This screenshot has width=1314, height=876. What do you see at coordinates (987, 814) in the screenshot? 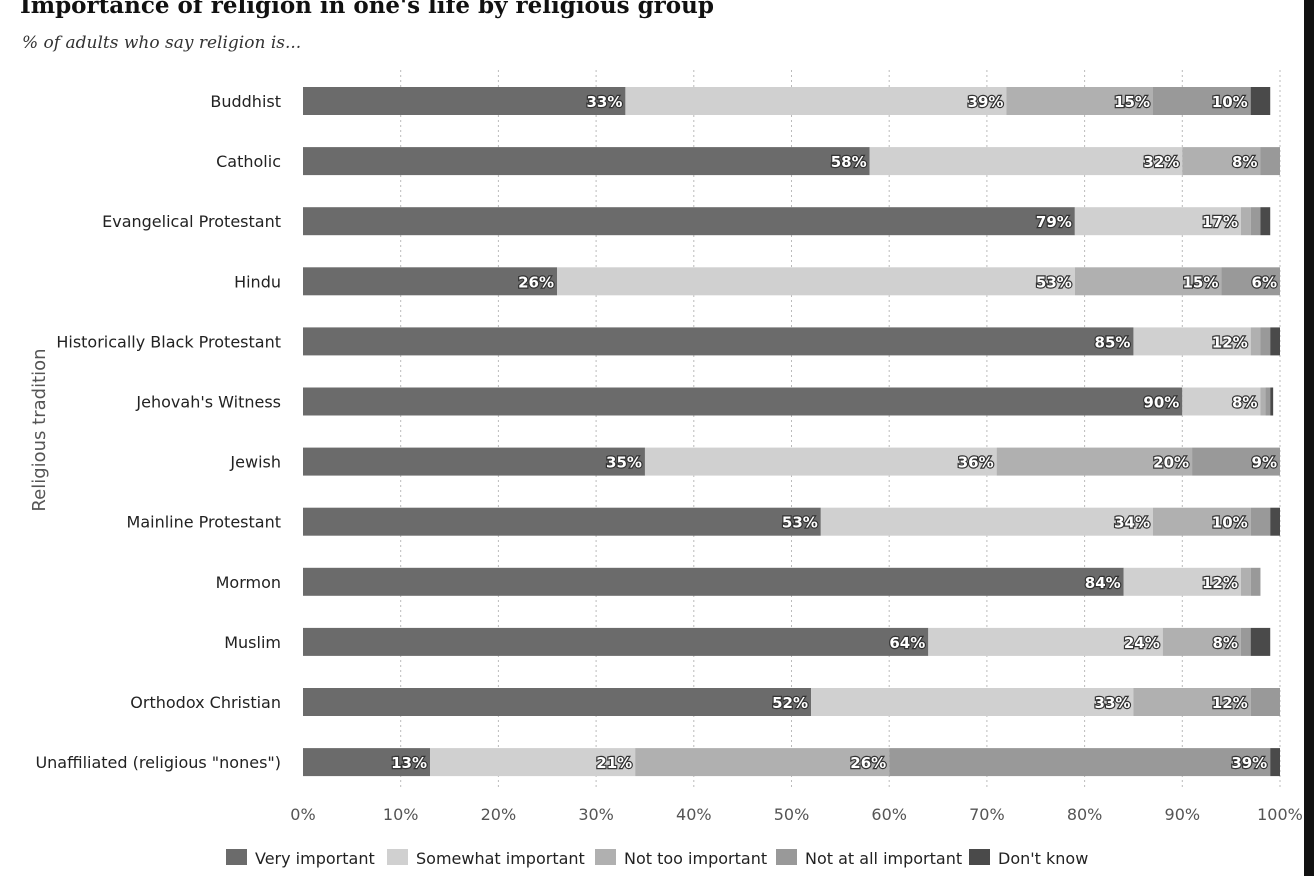
I see `x-tick-label: 70%` at bounding box center [987, 814].